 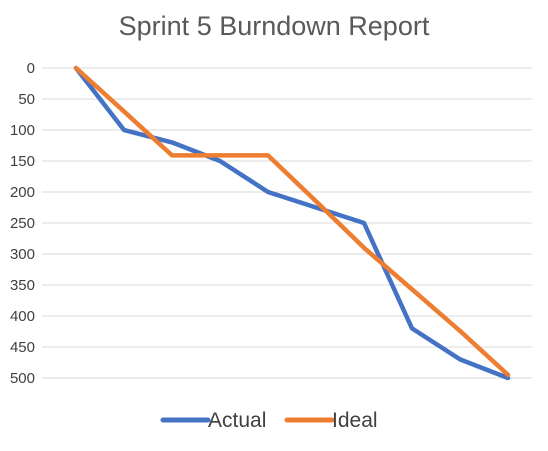 I want to click on y-tick-label: 150, so click(x=22, y=161).